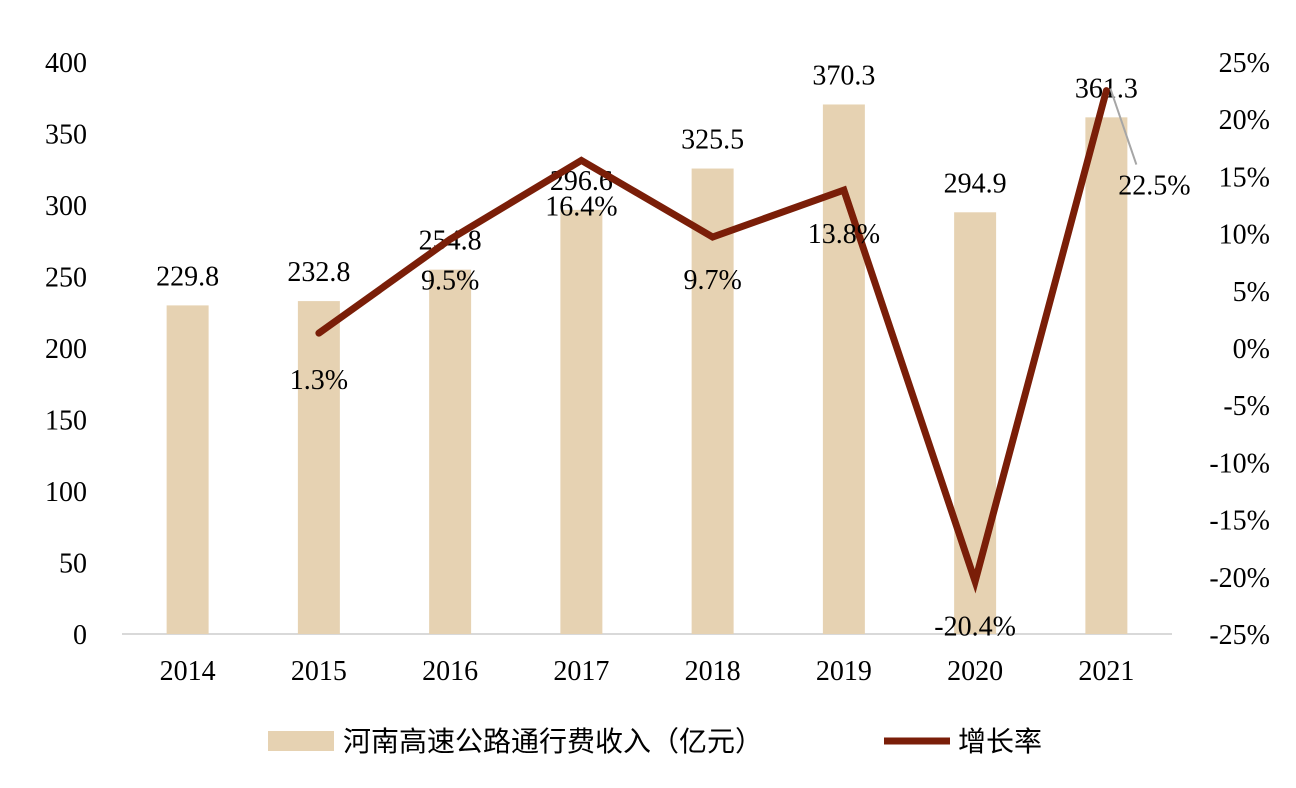  What do you see at coordinates (712, 140) in the screenshot?
I see `bar-data-label: 325.5` at bounding box center [712, 140].